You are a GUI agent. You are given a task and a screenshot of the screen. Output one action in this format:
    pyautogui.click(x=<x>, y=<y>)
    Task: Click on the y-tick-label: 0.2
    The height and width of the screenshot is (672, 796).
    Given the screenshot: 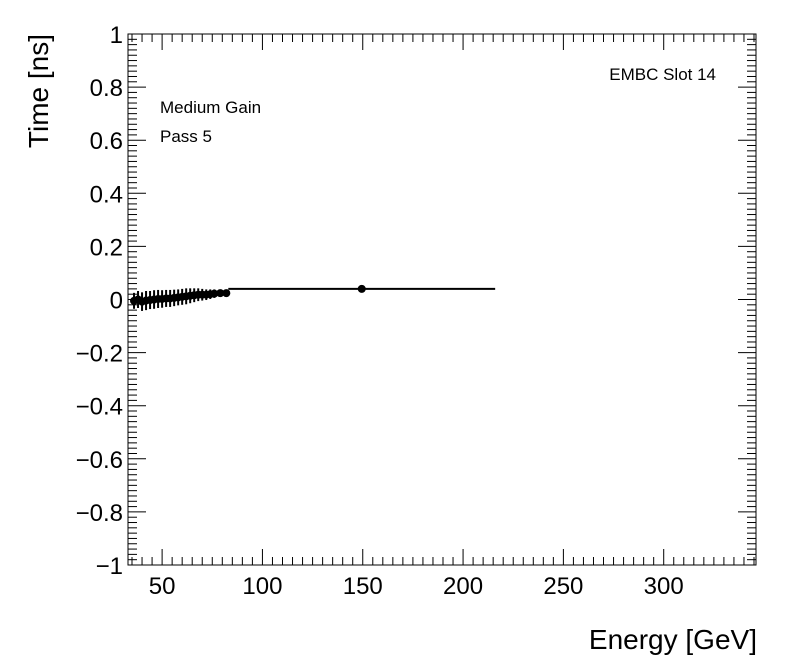 What is the action you would take?
    pyautogui.click(x=106, y=247)
    